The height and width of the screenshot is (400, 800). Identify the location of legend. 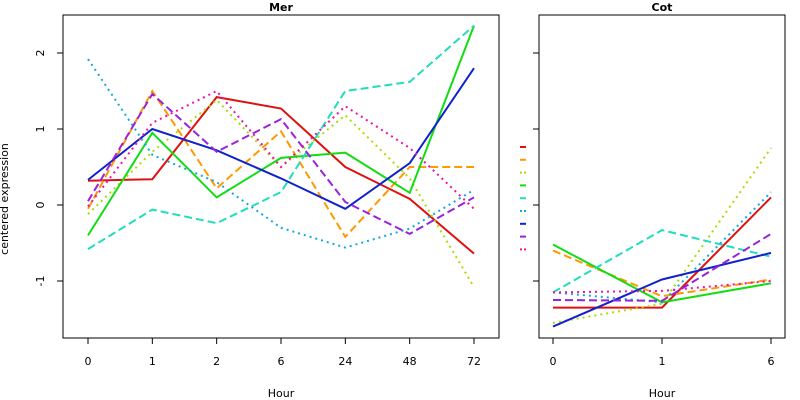
(523, 198).